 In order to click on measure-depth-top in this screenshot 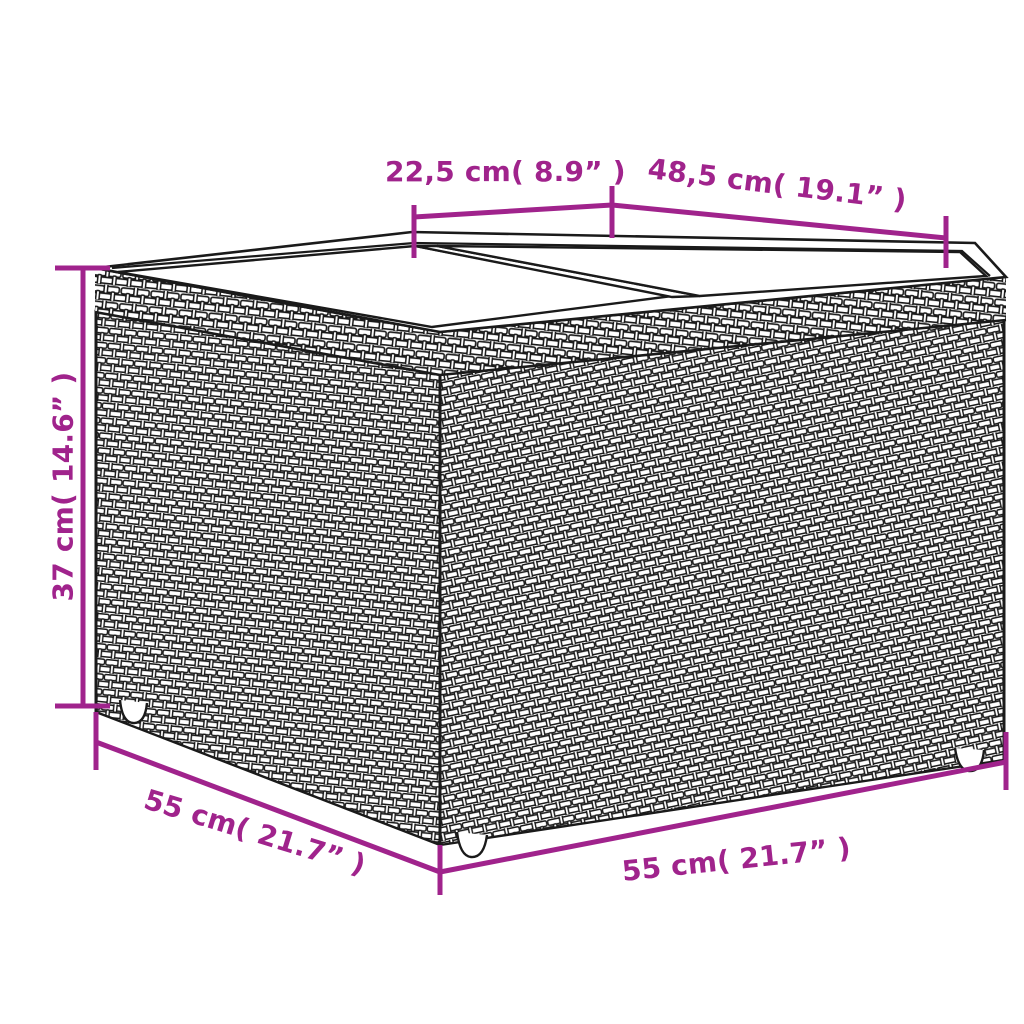, I will do `click(513, 211)`.